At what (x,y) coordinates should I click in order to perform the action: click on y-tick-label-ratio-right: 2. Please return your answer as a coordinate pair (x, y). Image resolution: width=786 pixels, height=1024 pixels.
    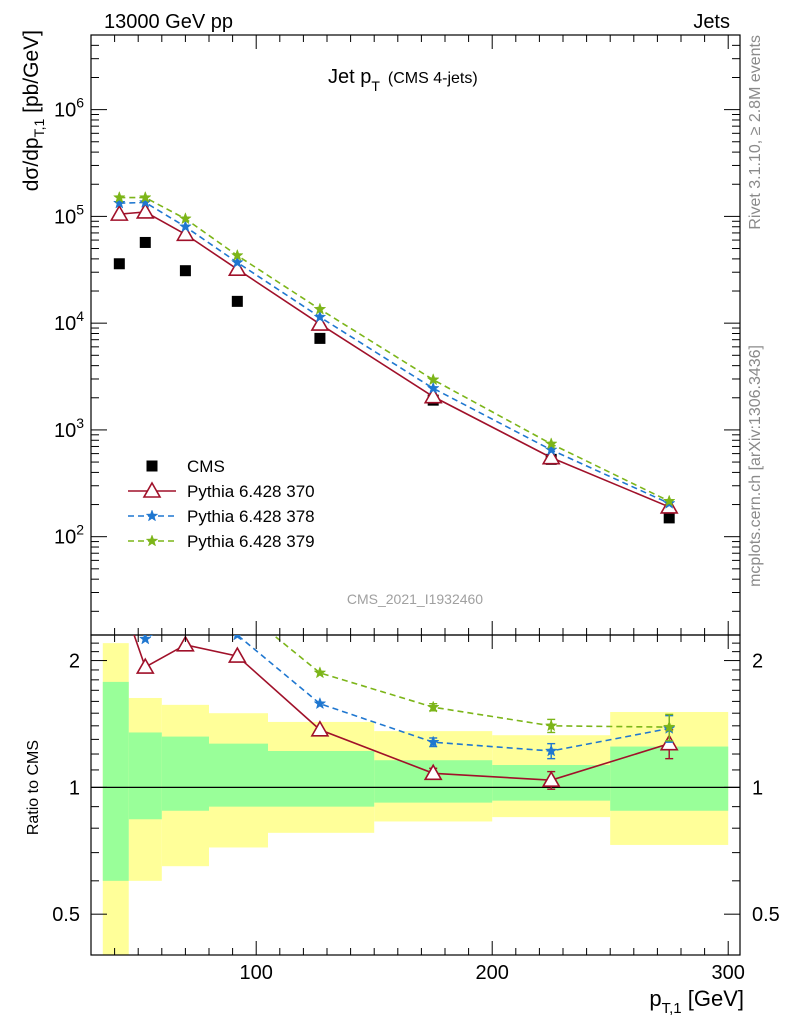
    Looking at the image, I should click on (757, 662).